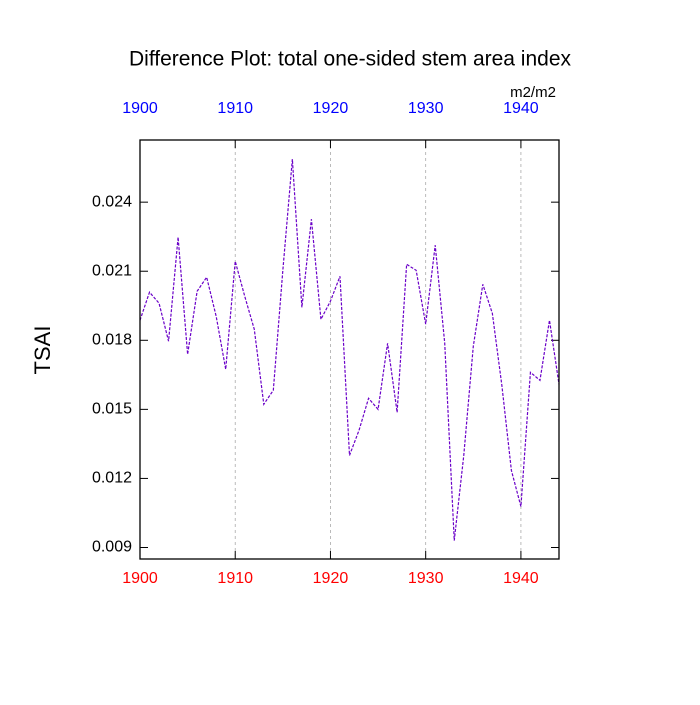 The image size is (700, 705). Describe the element at coordinates (42, 350) in the screenshot. I see `y-axis-label: TSAI` at that location.